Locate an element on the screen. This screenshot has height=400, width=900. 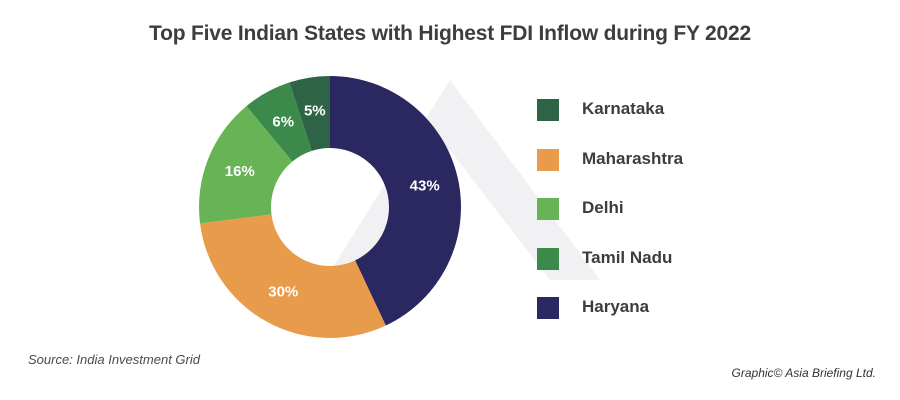
donut-slice-maharashtra is located at coordinates (293, 276).